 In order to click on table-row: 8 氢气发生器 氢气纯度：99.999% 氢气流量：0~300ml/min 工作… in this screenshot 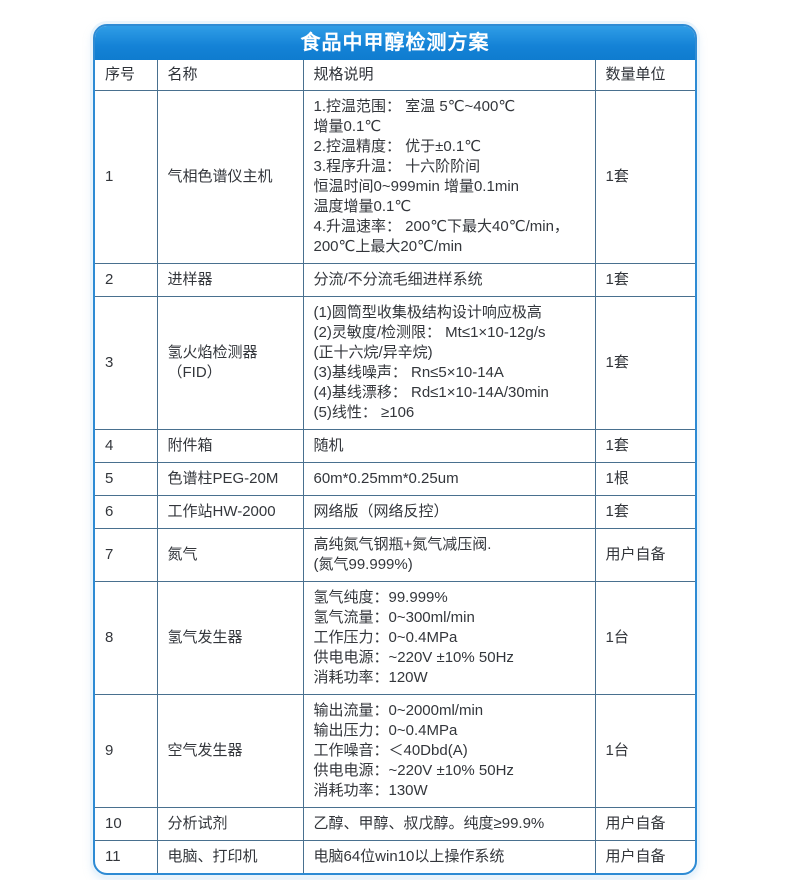, I will do `click(395, 638)`.